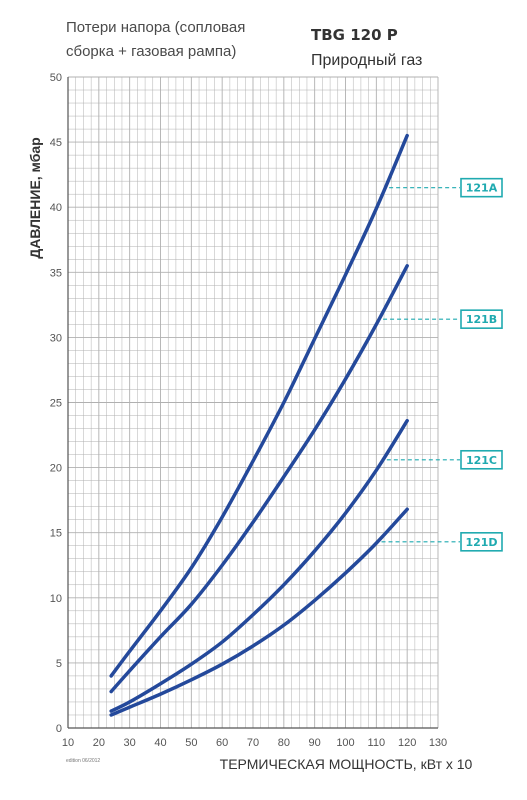 Image resolution: width=527 pixels, height=800 pixels. Describe the element at coordinates (442, 364) in the screenshot. I see `series-tags: 121A 121B 121C 121D` at that location.